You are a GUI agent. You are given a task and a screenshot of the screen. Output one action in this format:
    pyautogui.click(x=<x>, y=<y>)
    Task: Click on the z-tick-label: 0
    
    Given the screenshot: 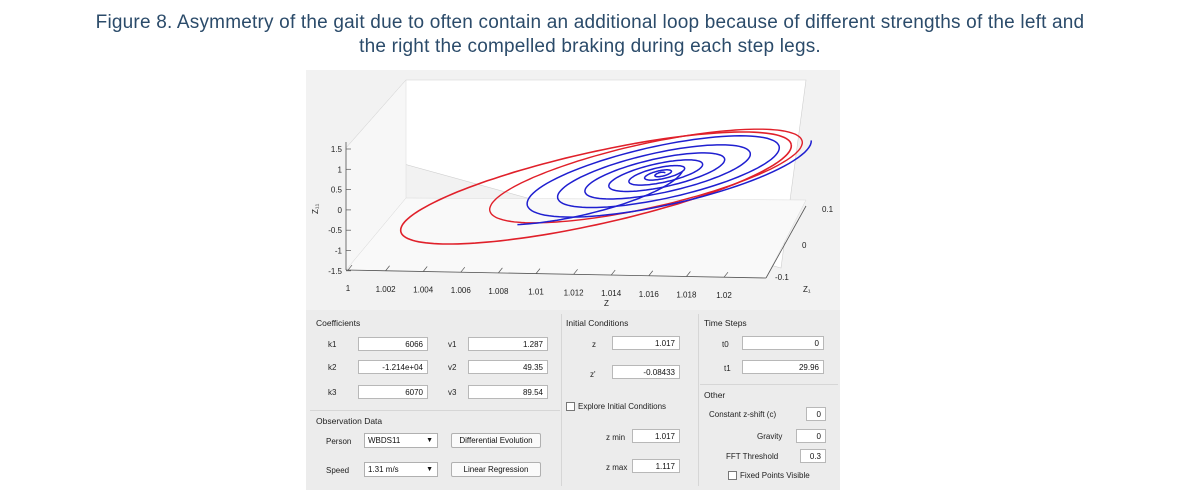 What is the action you would take?
    pyautogui.click(x=340, y=210)
    